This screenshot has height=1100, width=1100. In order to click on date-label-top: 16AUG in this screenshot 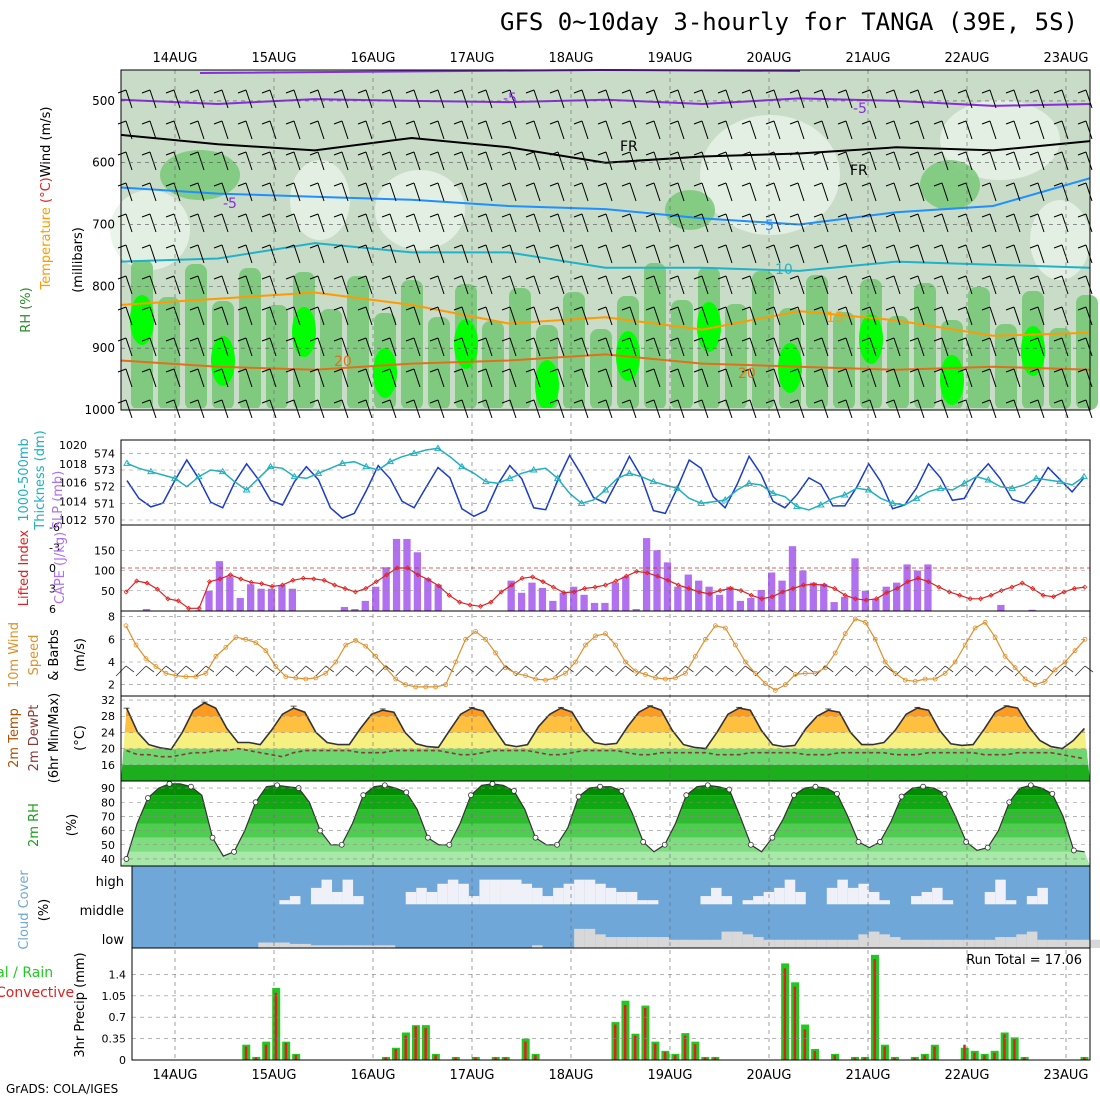, I will do `click(372, 58)`.